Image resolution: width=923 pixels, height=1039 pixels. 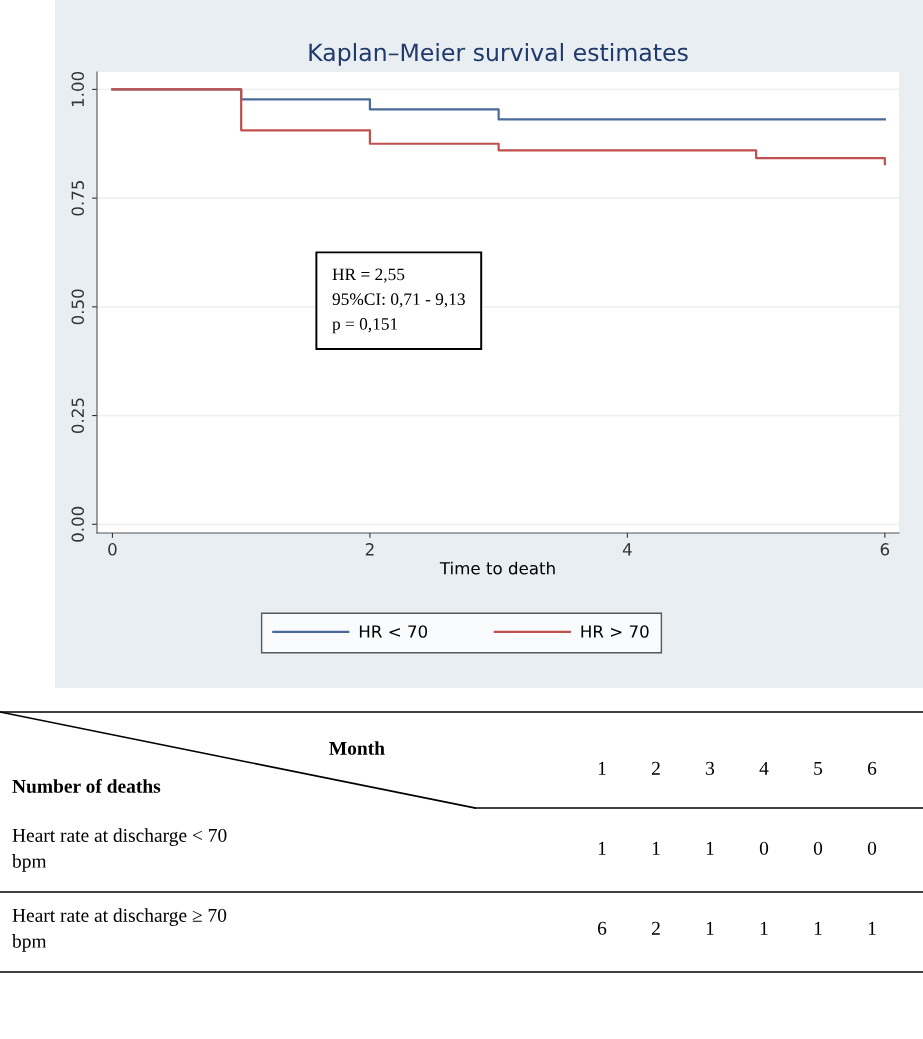 I want to click on y-tick-label: 1.00, so click(x=78, y=89).